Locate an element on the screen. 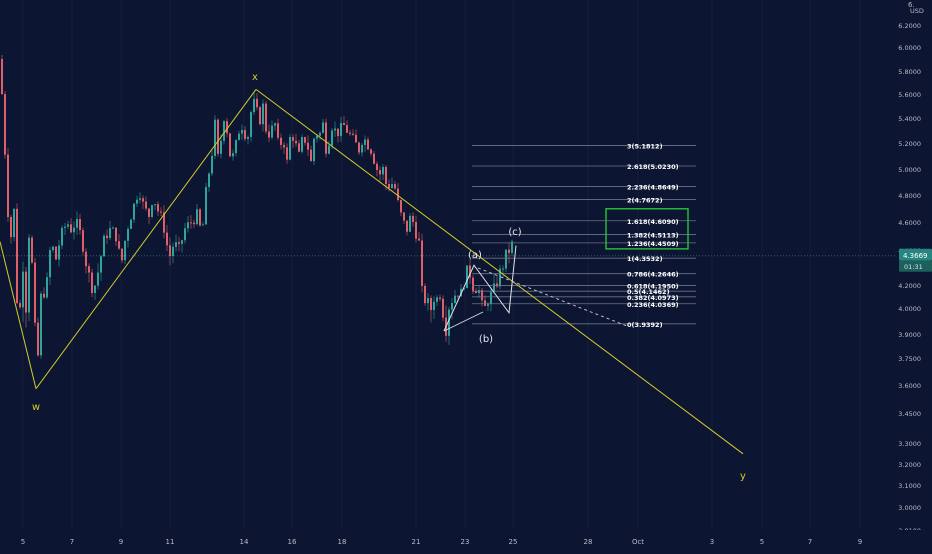 This screenshot has width=932, height=554. x-tick-label: 11 is located at coordinates (170, 542).